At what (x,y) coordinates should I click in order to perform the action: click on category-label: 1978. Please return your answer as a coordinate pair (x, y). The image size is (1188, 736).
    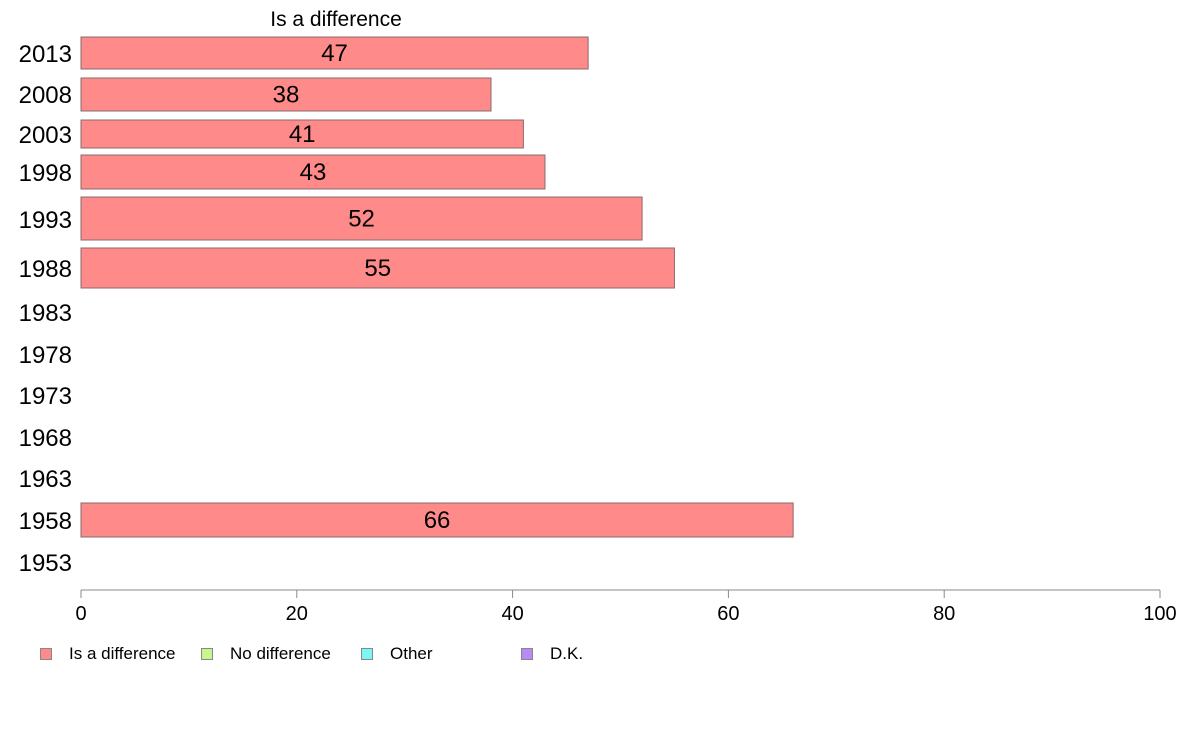
    Looking at the image, I should click on (45, 355).